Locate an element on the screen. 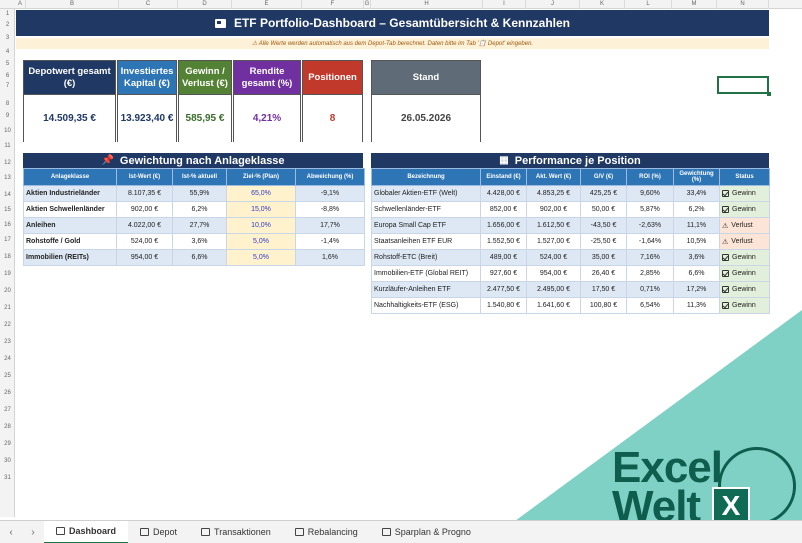 Image resolution: width=802 pixels, height=543 pixels. row-header-9: 9 is located at coordinates (7, 116).